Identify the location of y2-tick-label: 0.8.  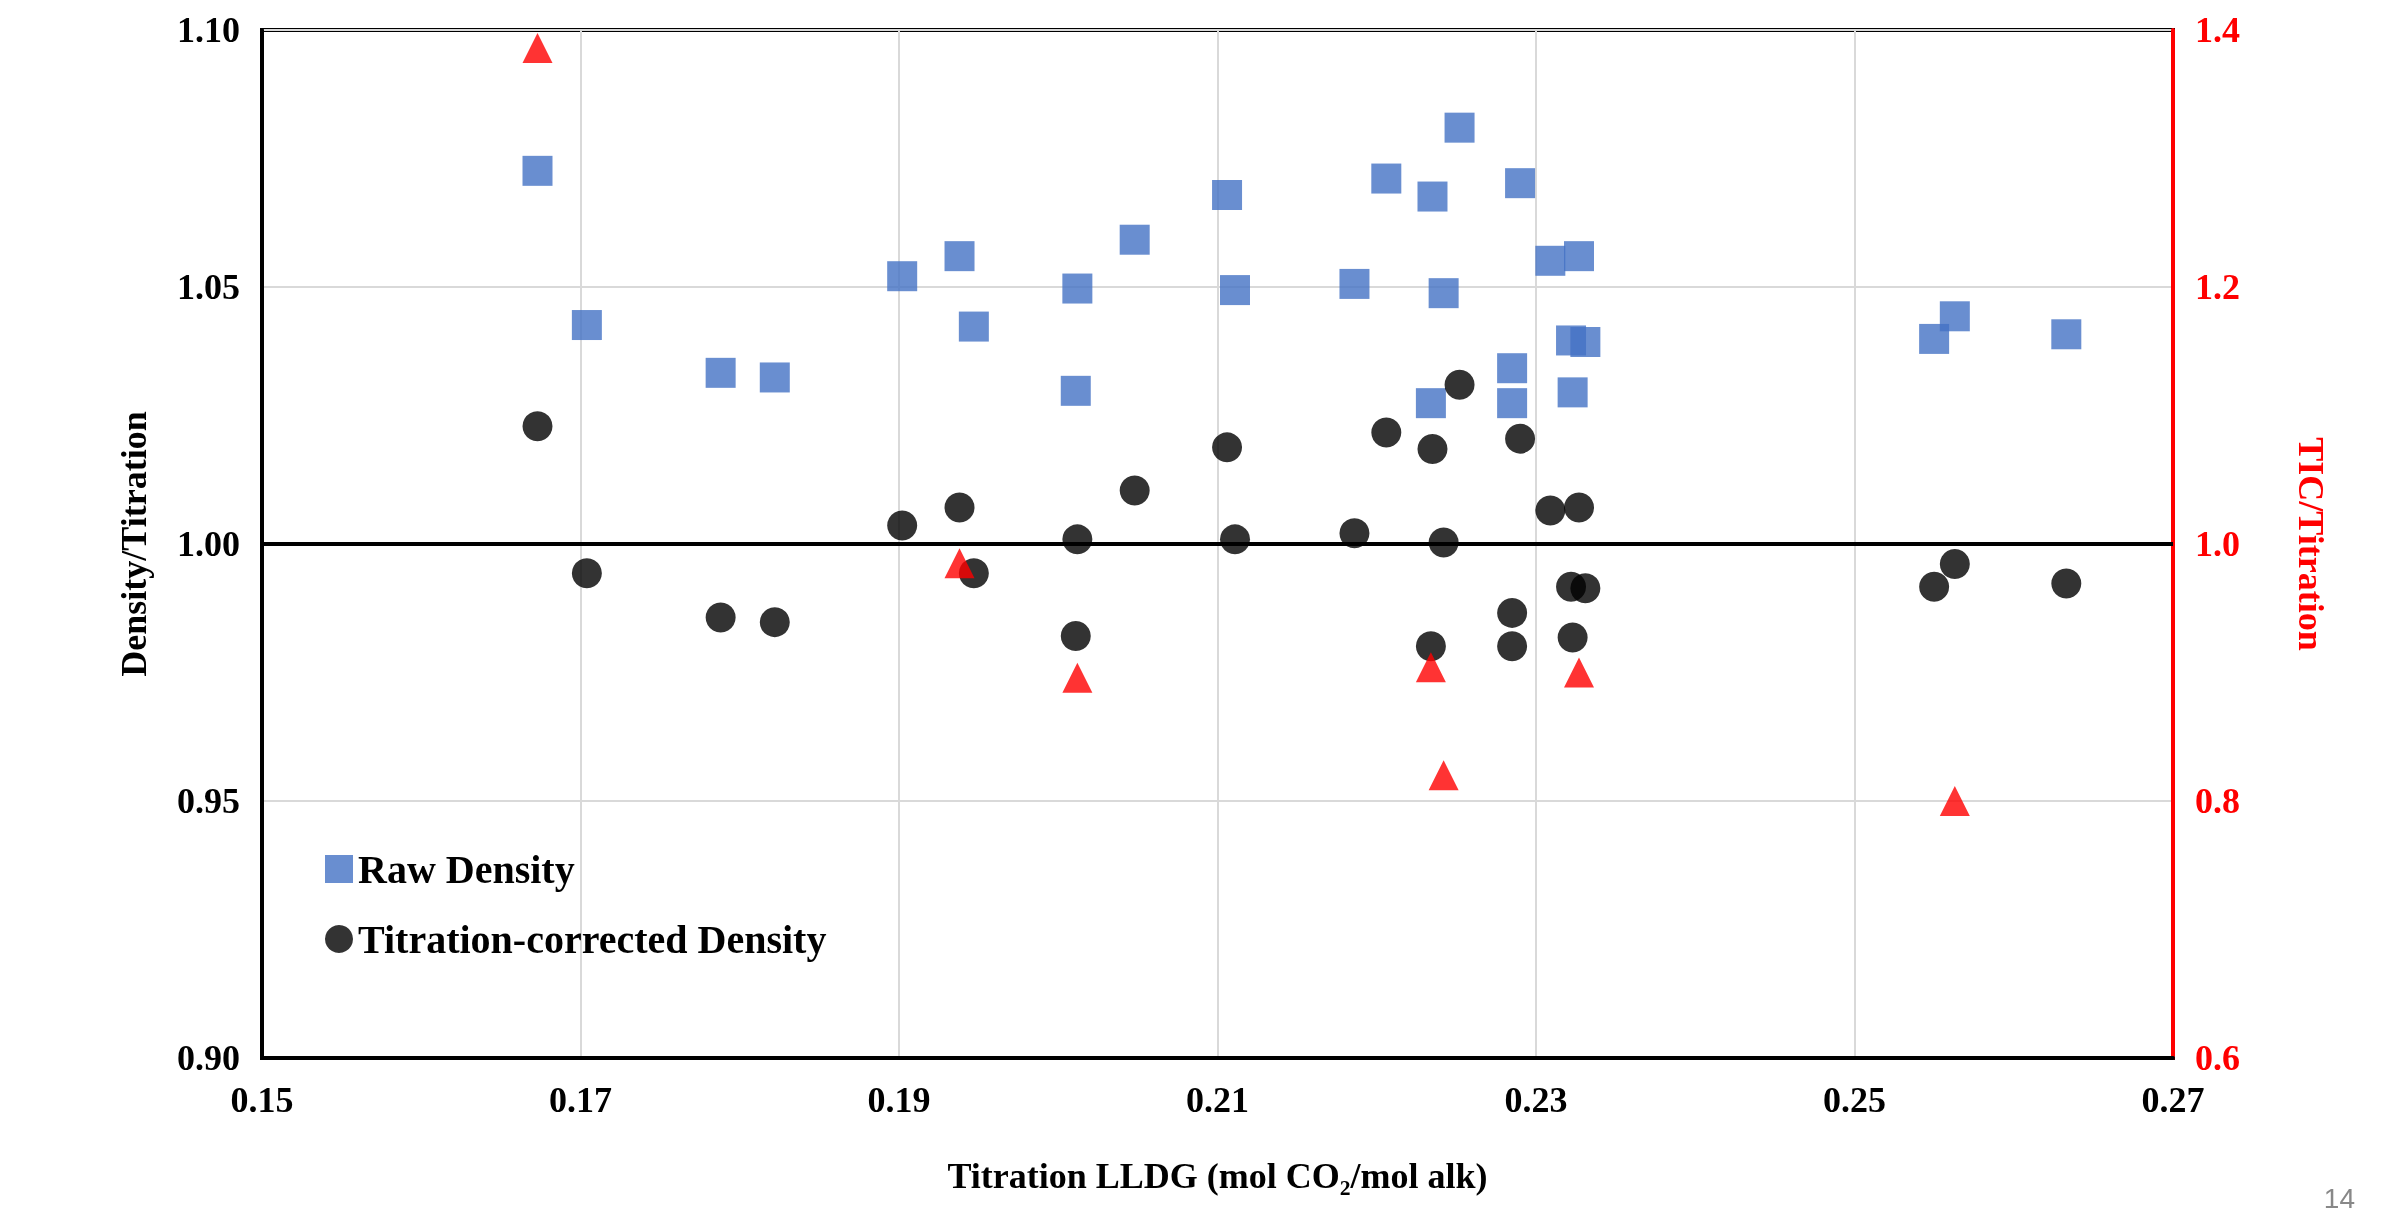
(2217, 801).